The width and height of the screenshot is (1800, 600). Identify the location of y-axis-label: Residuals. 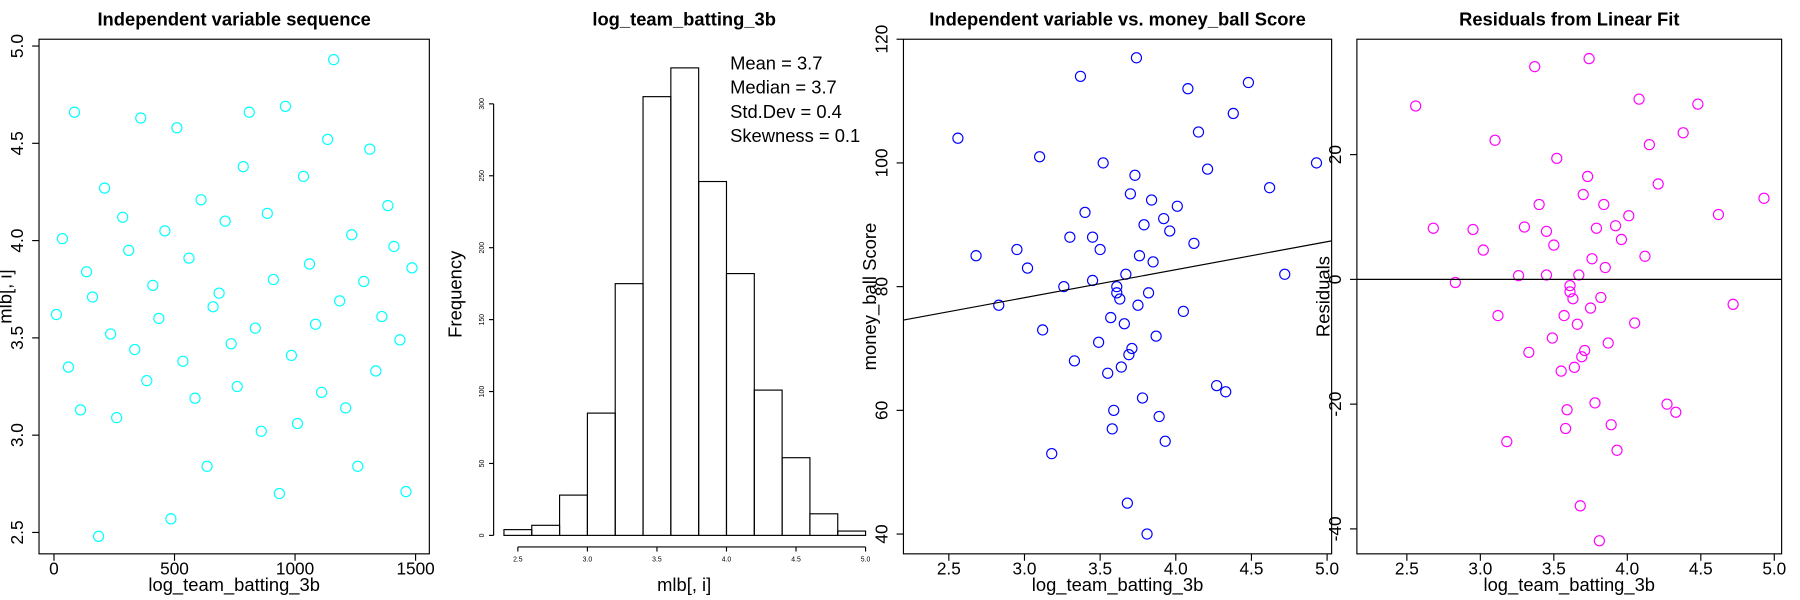
(1323, 296).